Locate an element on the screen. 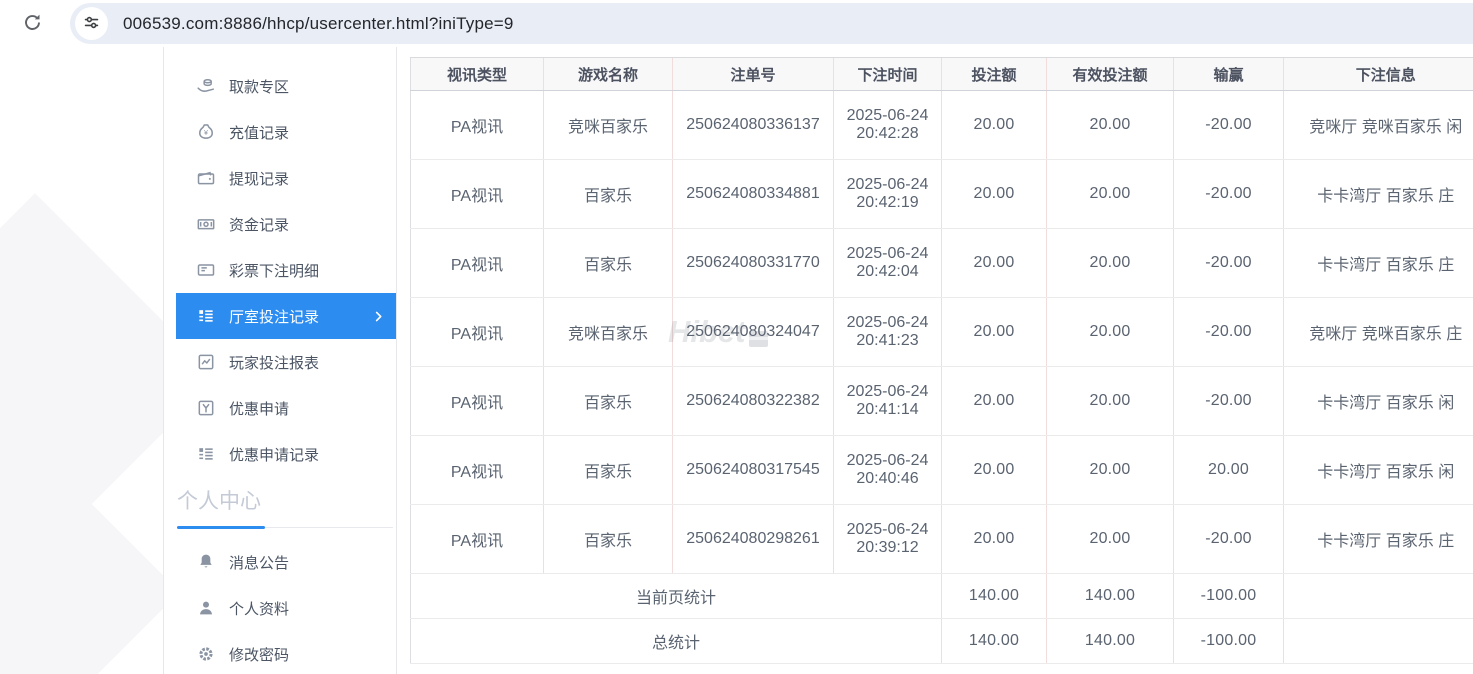 The image size is (1473, 674). table-cell: 250624080322382 is located at coordinates (753, 401).